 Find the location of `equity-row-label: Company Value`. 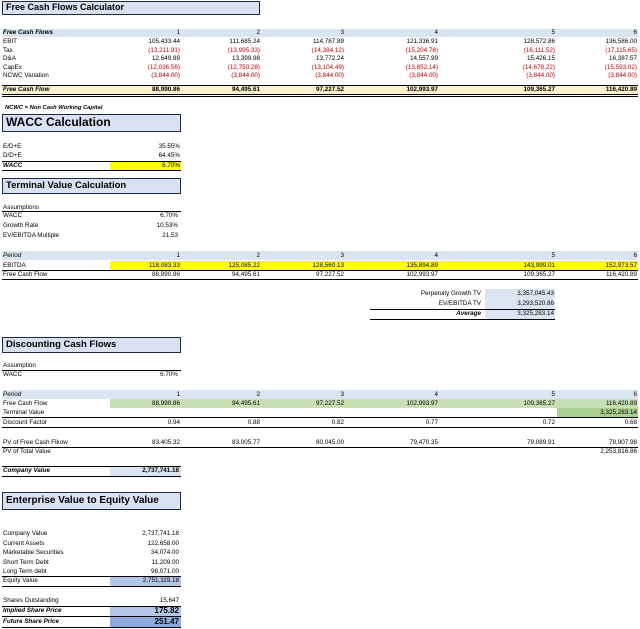

equity-row-label: Company Value is located at coordinates (25, 533).